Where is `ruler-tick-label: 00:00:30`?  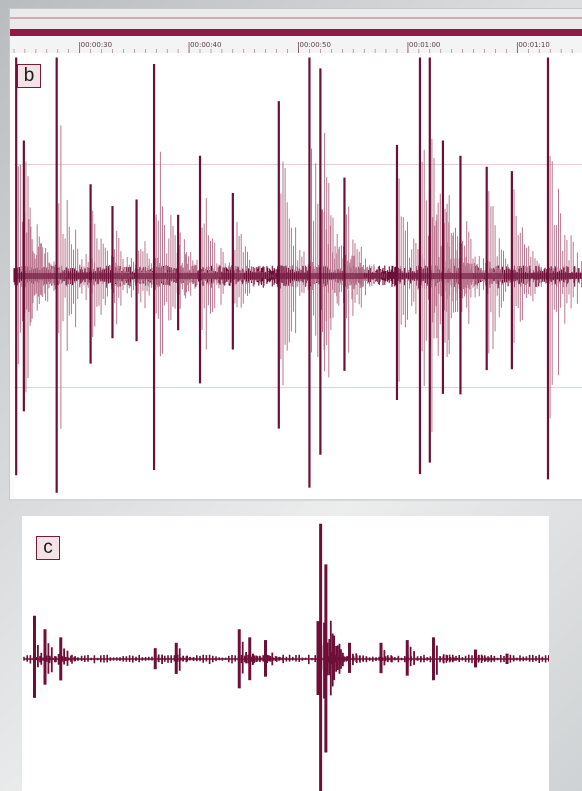 ruler-tick-label: 00:00:30 is located at coordinates (96, 45).